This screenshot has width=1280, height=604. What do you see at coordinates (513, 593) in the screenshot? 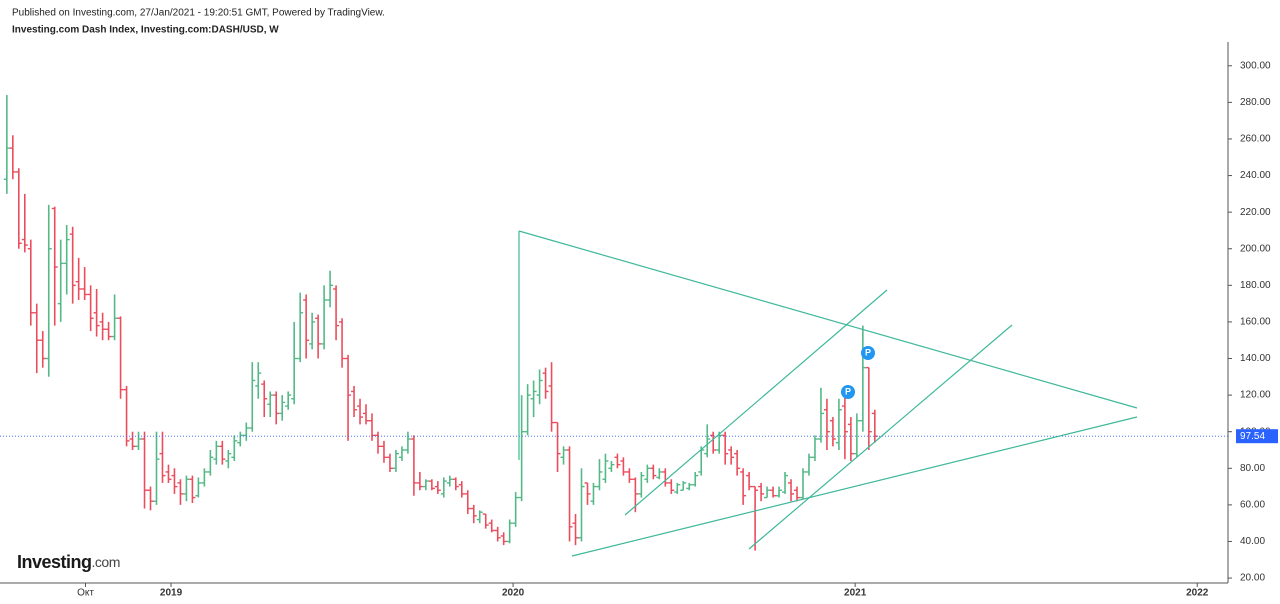
I see `x-tick-label: 2020` at bounding box center [513, 593].